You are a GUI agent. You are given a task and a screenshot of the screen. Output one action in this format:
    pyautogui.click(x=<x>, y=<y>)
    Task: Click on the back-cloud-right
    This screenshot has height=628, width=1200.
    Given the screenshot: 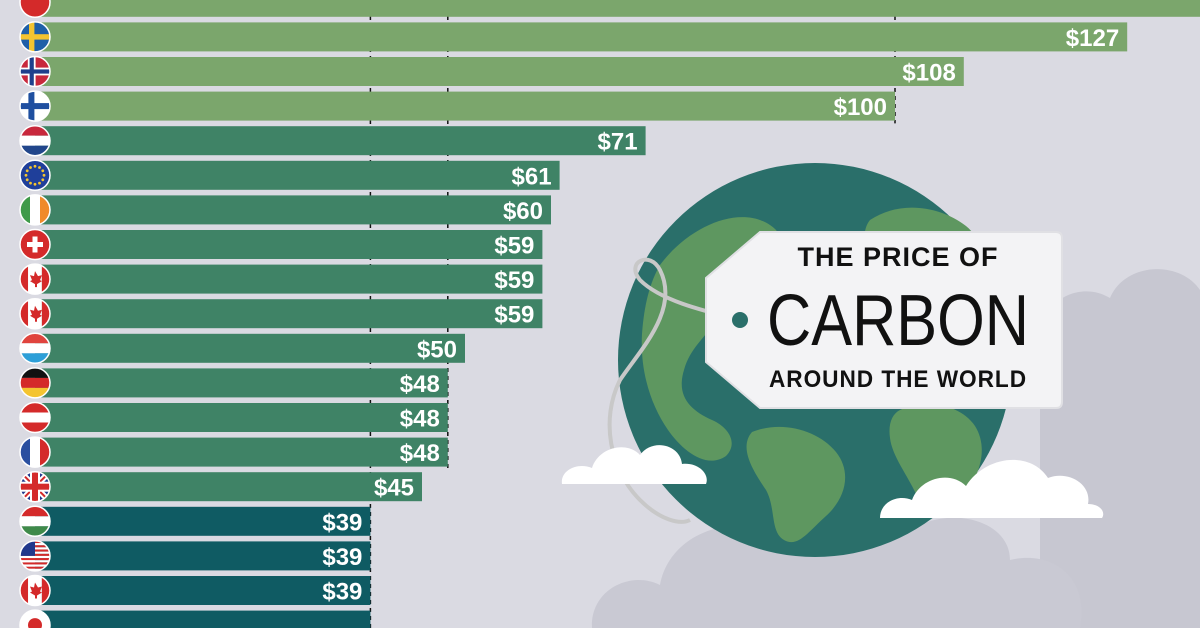 What is the action you would take?
    pyautogui.click(x=1120, y=448)
    